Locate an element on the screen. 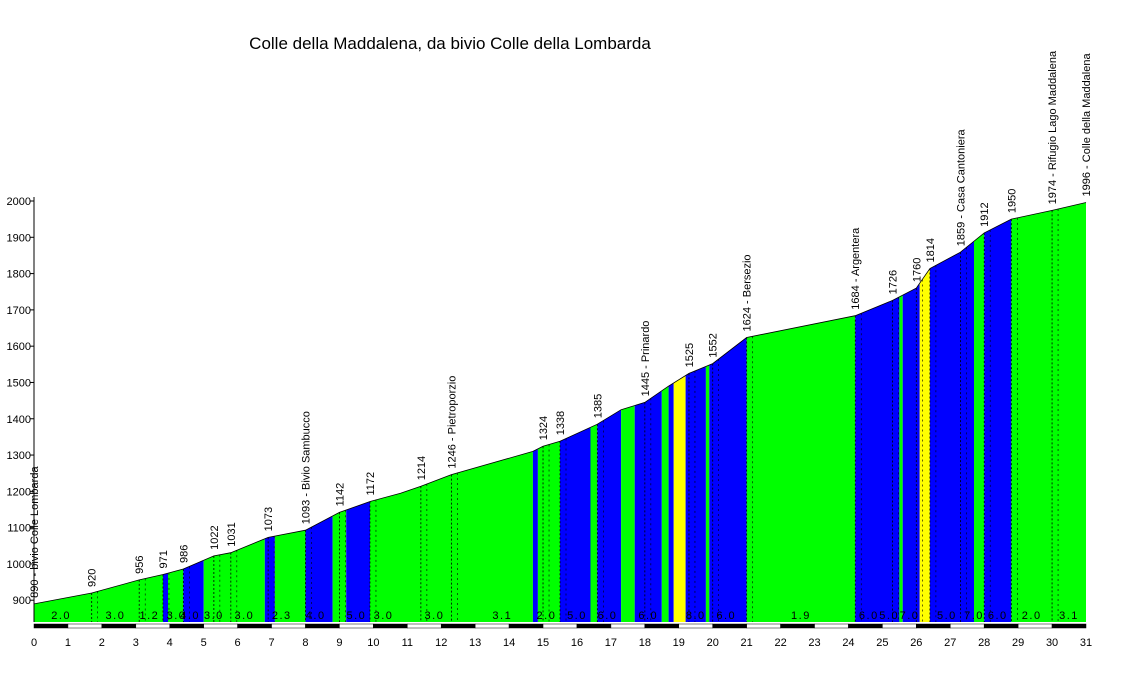 The image size is (1137, 678). y-tick-label-1200: 1200 is located at coordinates (19, 492).